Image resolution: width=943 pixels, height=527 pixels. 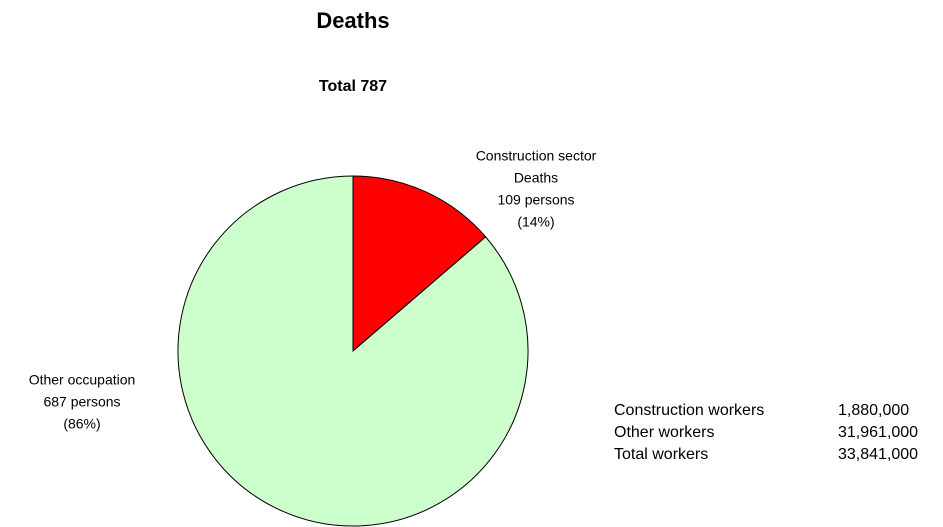 I want to click on table-label: Construction workers, so click(x=689, y=410).